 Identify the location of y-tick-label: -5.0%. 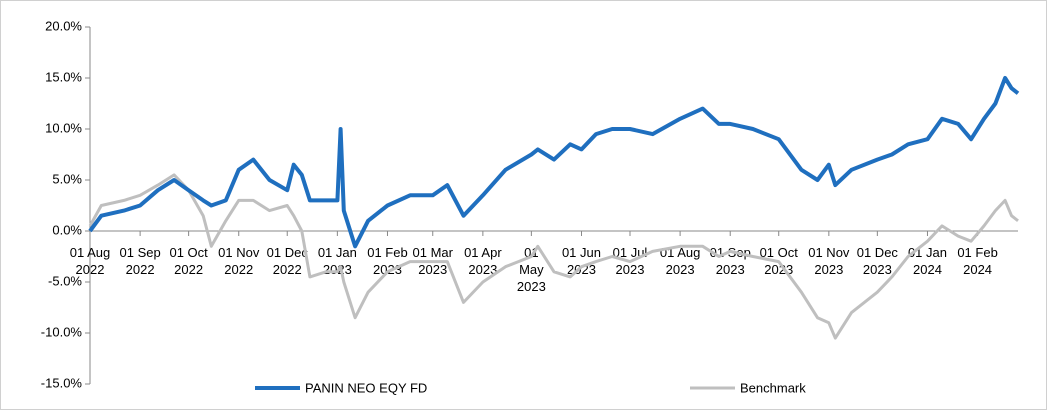
(65, 280).